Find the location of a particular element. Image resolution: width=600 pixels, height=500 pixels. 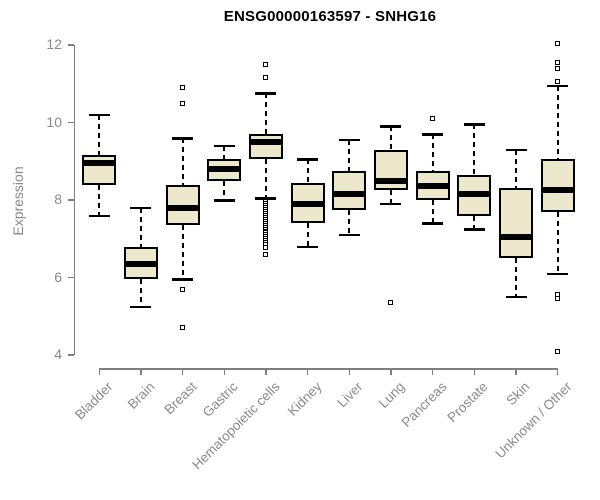

y-tick-label: 10 is located at coordinates (54, 121).